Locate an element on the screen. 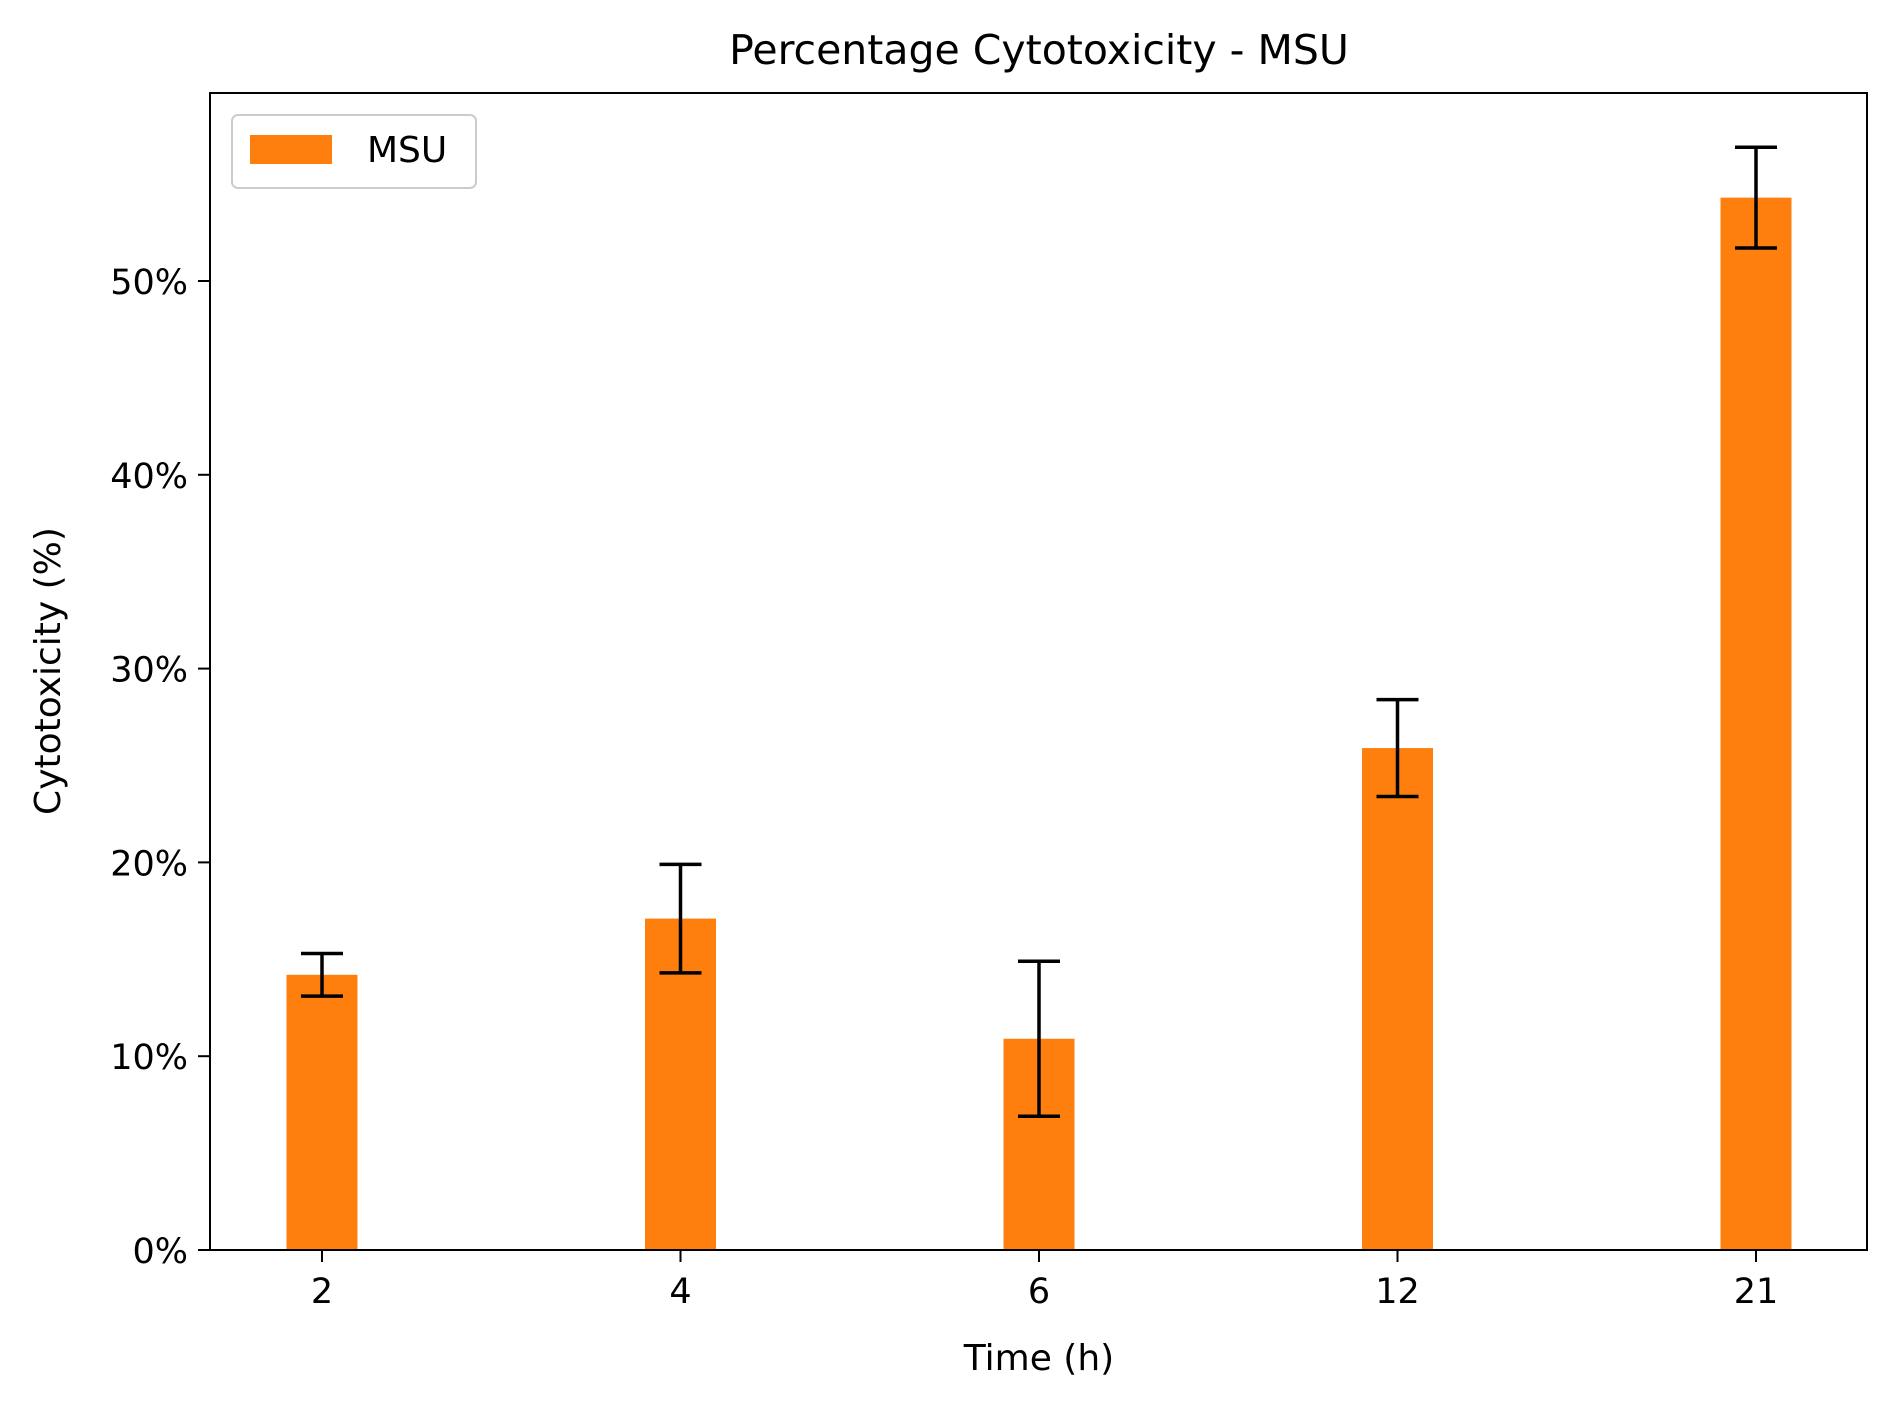 This screenshot has height=1410, width=1890. legend-frame is located at coordinates (354, 151).